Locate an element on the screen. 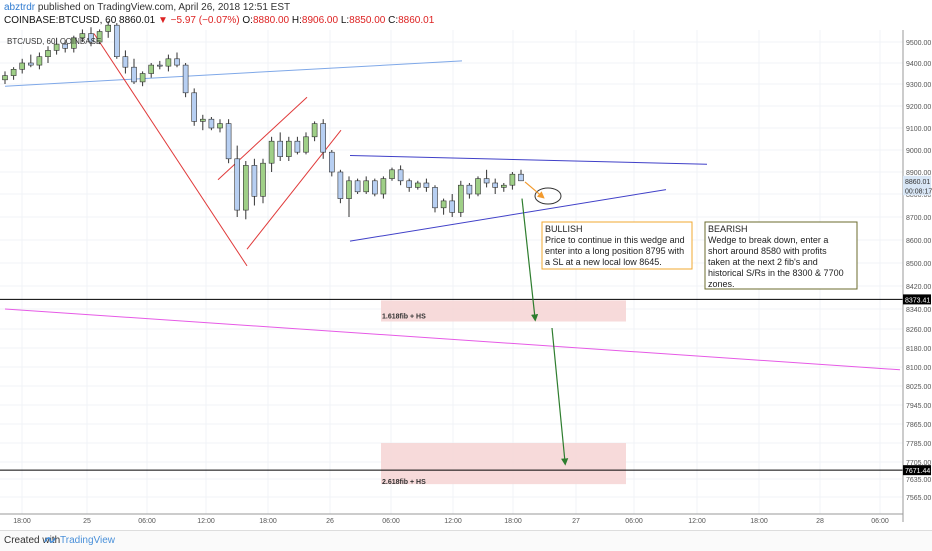 Image resolution: width=932 pixels, height=551 pixels. wedge-lower-line is located at coordinates (508, 215).